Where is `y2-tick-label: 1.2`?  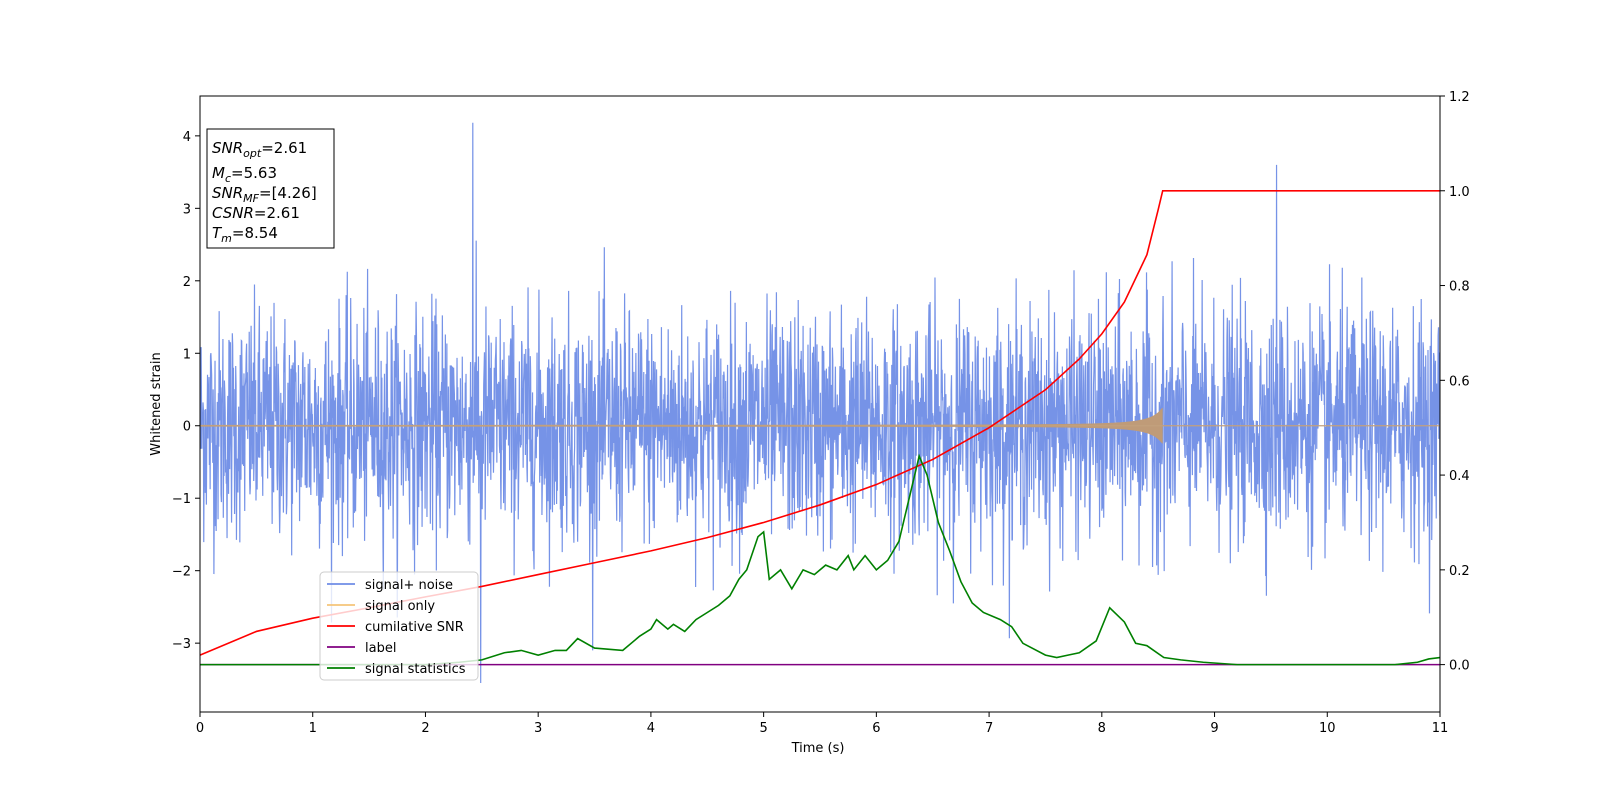 y2-tick-label: 1.2 is located at coordinates (1459, 97).